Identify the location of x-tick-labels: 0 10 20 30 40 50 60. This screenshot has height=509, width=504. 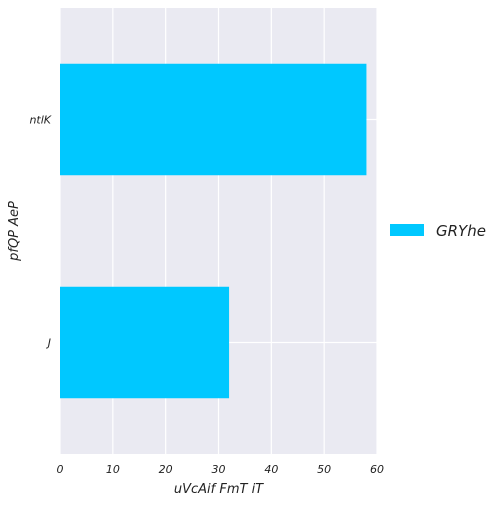
(221, 469).